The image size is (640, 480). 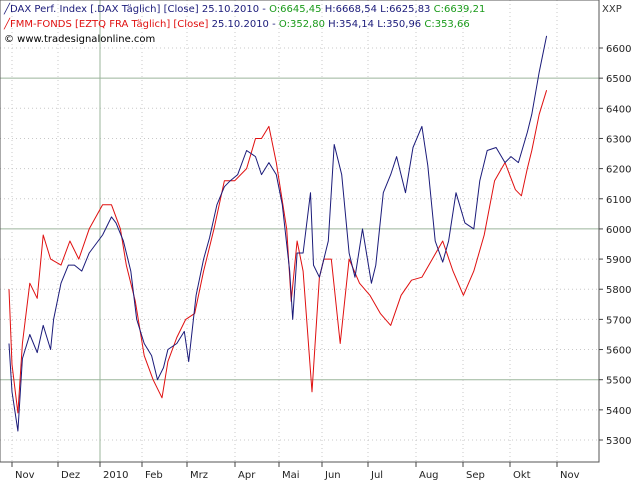 I want to click on x-axis: Nov Dez 2010 Feb Mrz Apr Mai Jun Jul Aug Sep Okt Nov, so click(x=295, y=471).